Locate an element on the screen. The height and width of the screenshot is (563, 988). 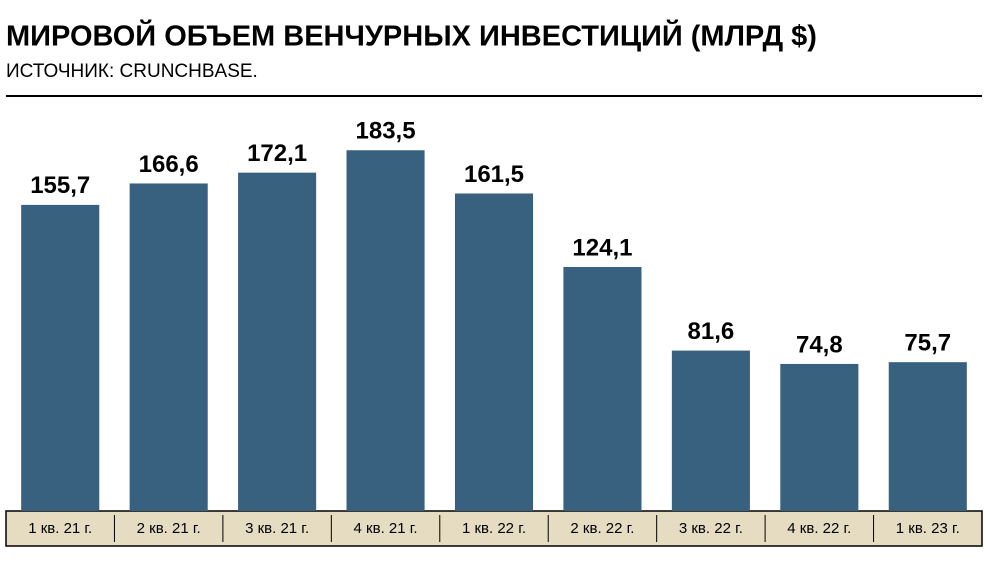
x-tick-label: 1 кв. 21 г. is located at coordinates (60, 528).